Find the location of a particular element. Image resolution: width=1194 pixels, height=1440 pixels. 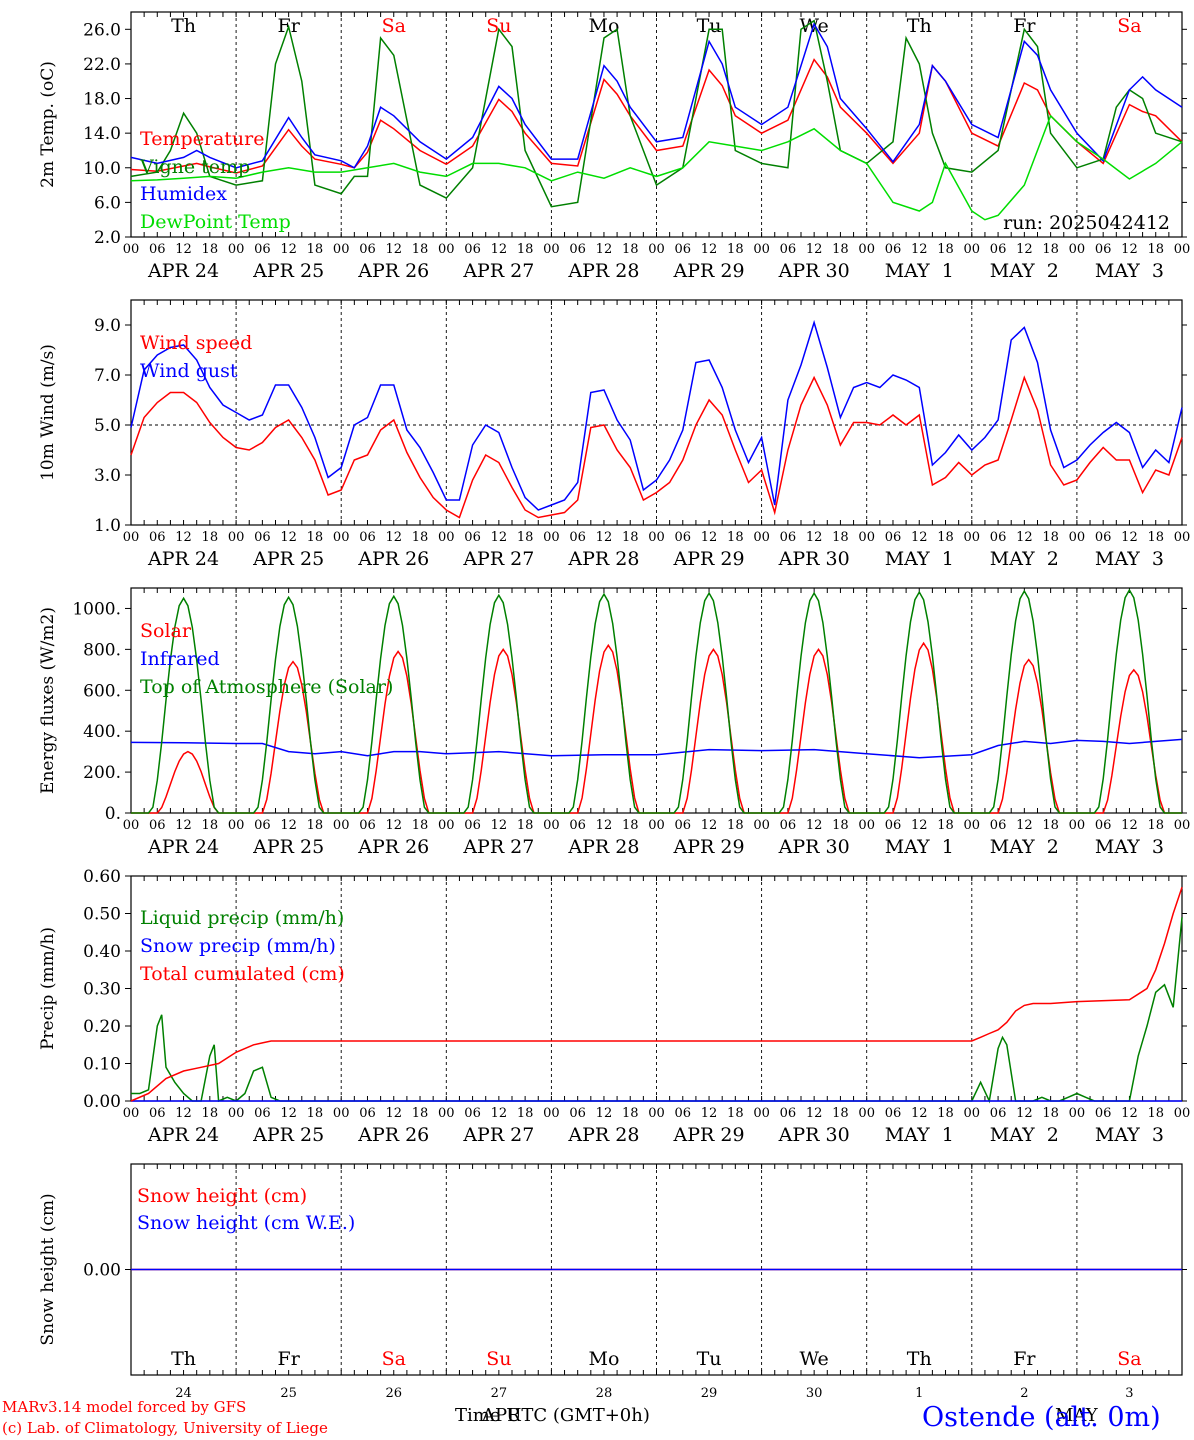

legend-entry: Snow precip (mm/h) is located at coordinates (238, 946).